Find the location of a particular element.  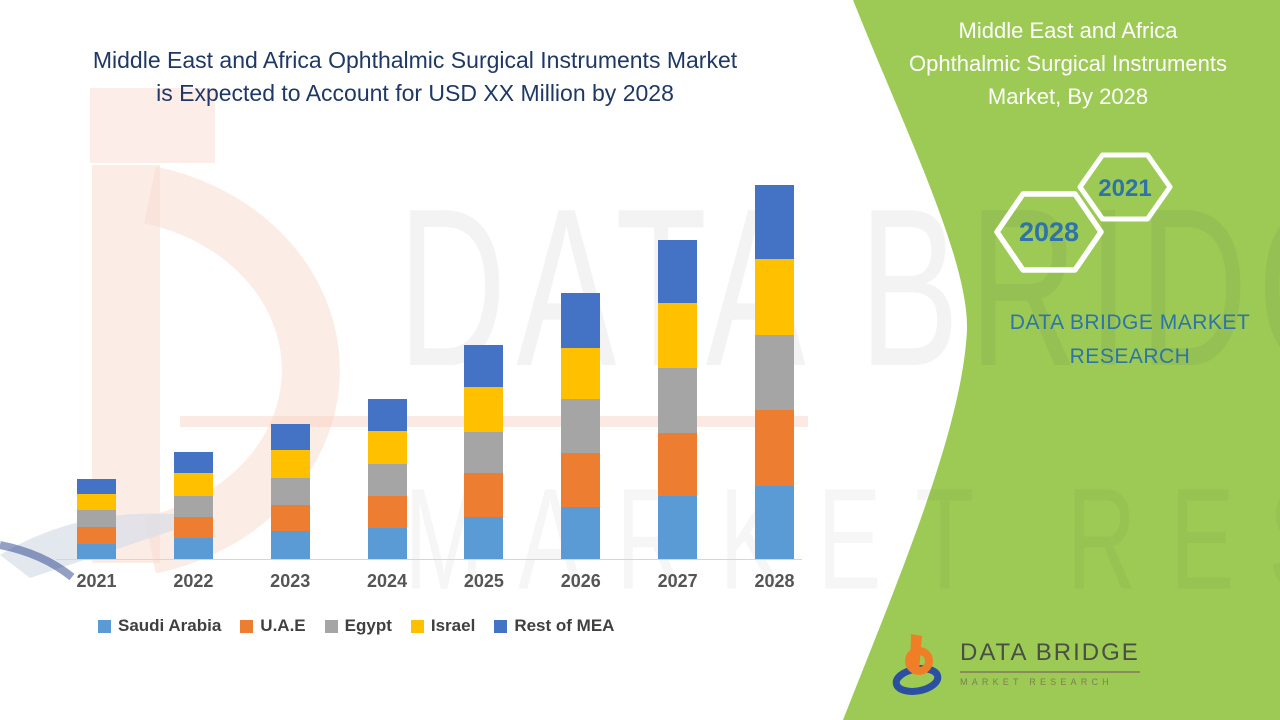

x-axis-label-2025: 2025 is located at coordinates (483, 581).